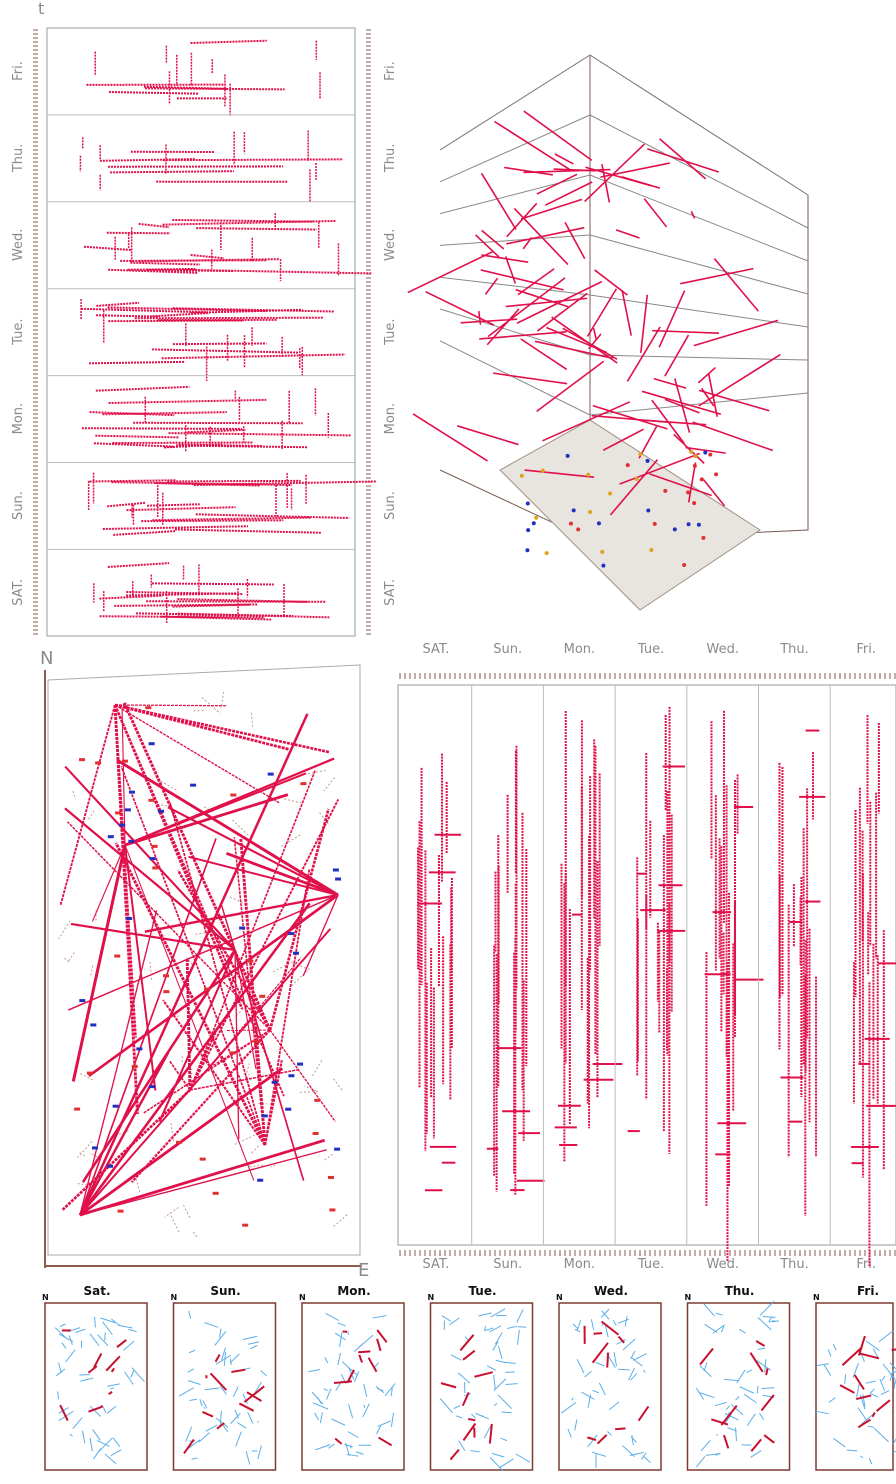 This screenshot has height=1484, width=896. Describe the element at coordinates (302, 1297) in the screenshot. I see `north-label: N` at that location.